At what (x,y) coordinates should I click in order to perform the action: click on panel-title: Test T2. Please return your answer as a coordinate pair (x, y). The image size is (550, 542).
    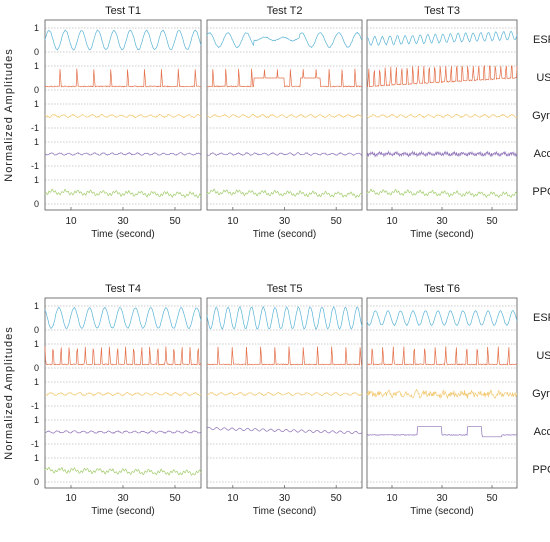
    Looking at the image, I should click on (285, 11).